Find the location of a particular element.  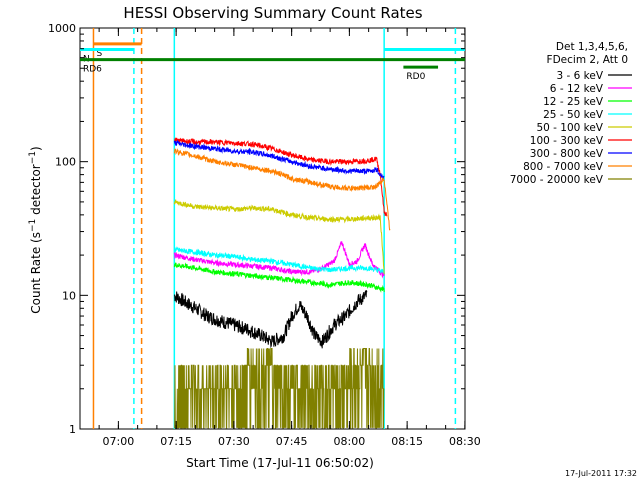

legend-label-2: 12 - 25 keV is located at coordinates (573, 102).